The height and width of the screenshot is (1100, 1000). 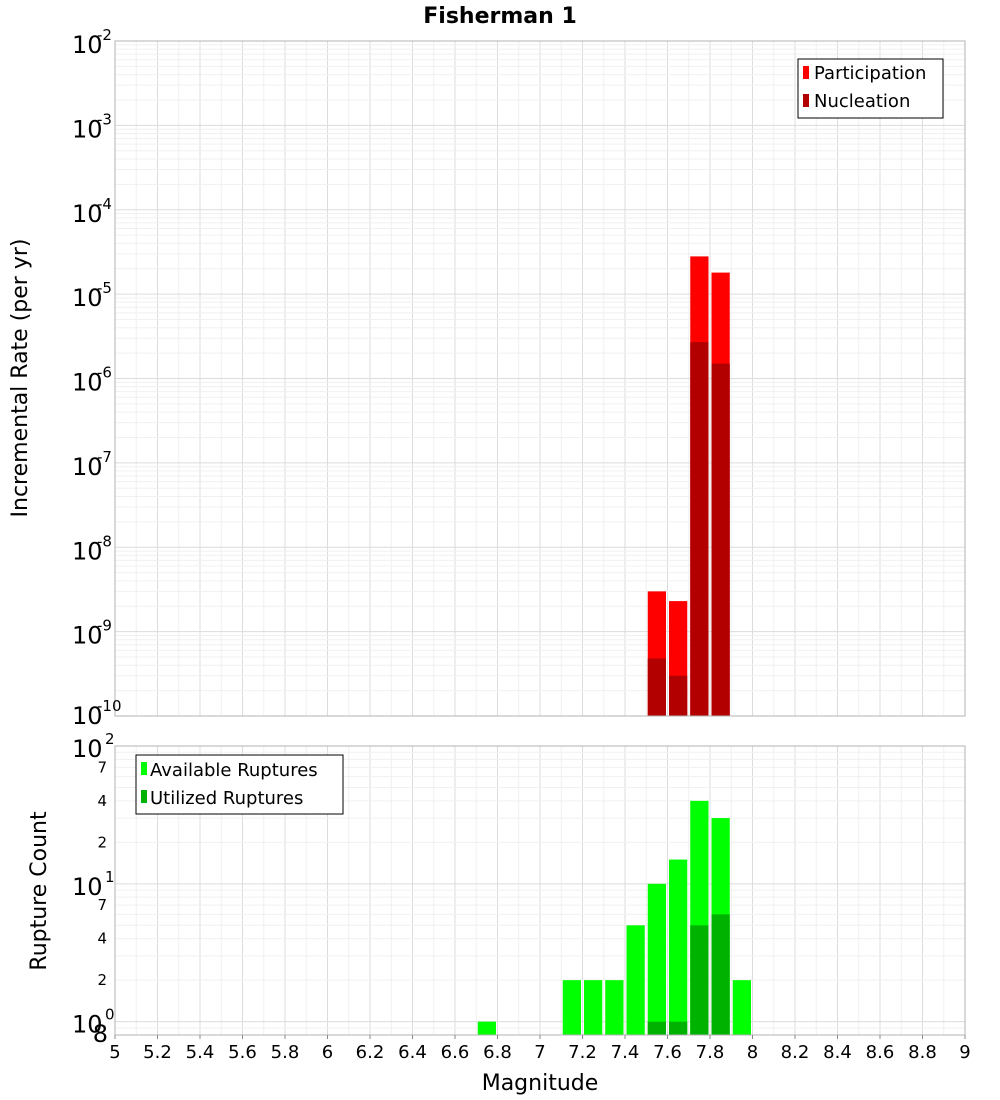 What do you see at coordinates (39, 891) in the screenshot?
I see `count-y-axis-label: Rupture Count` at bounding box center [39, 891].